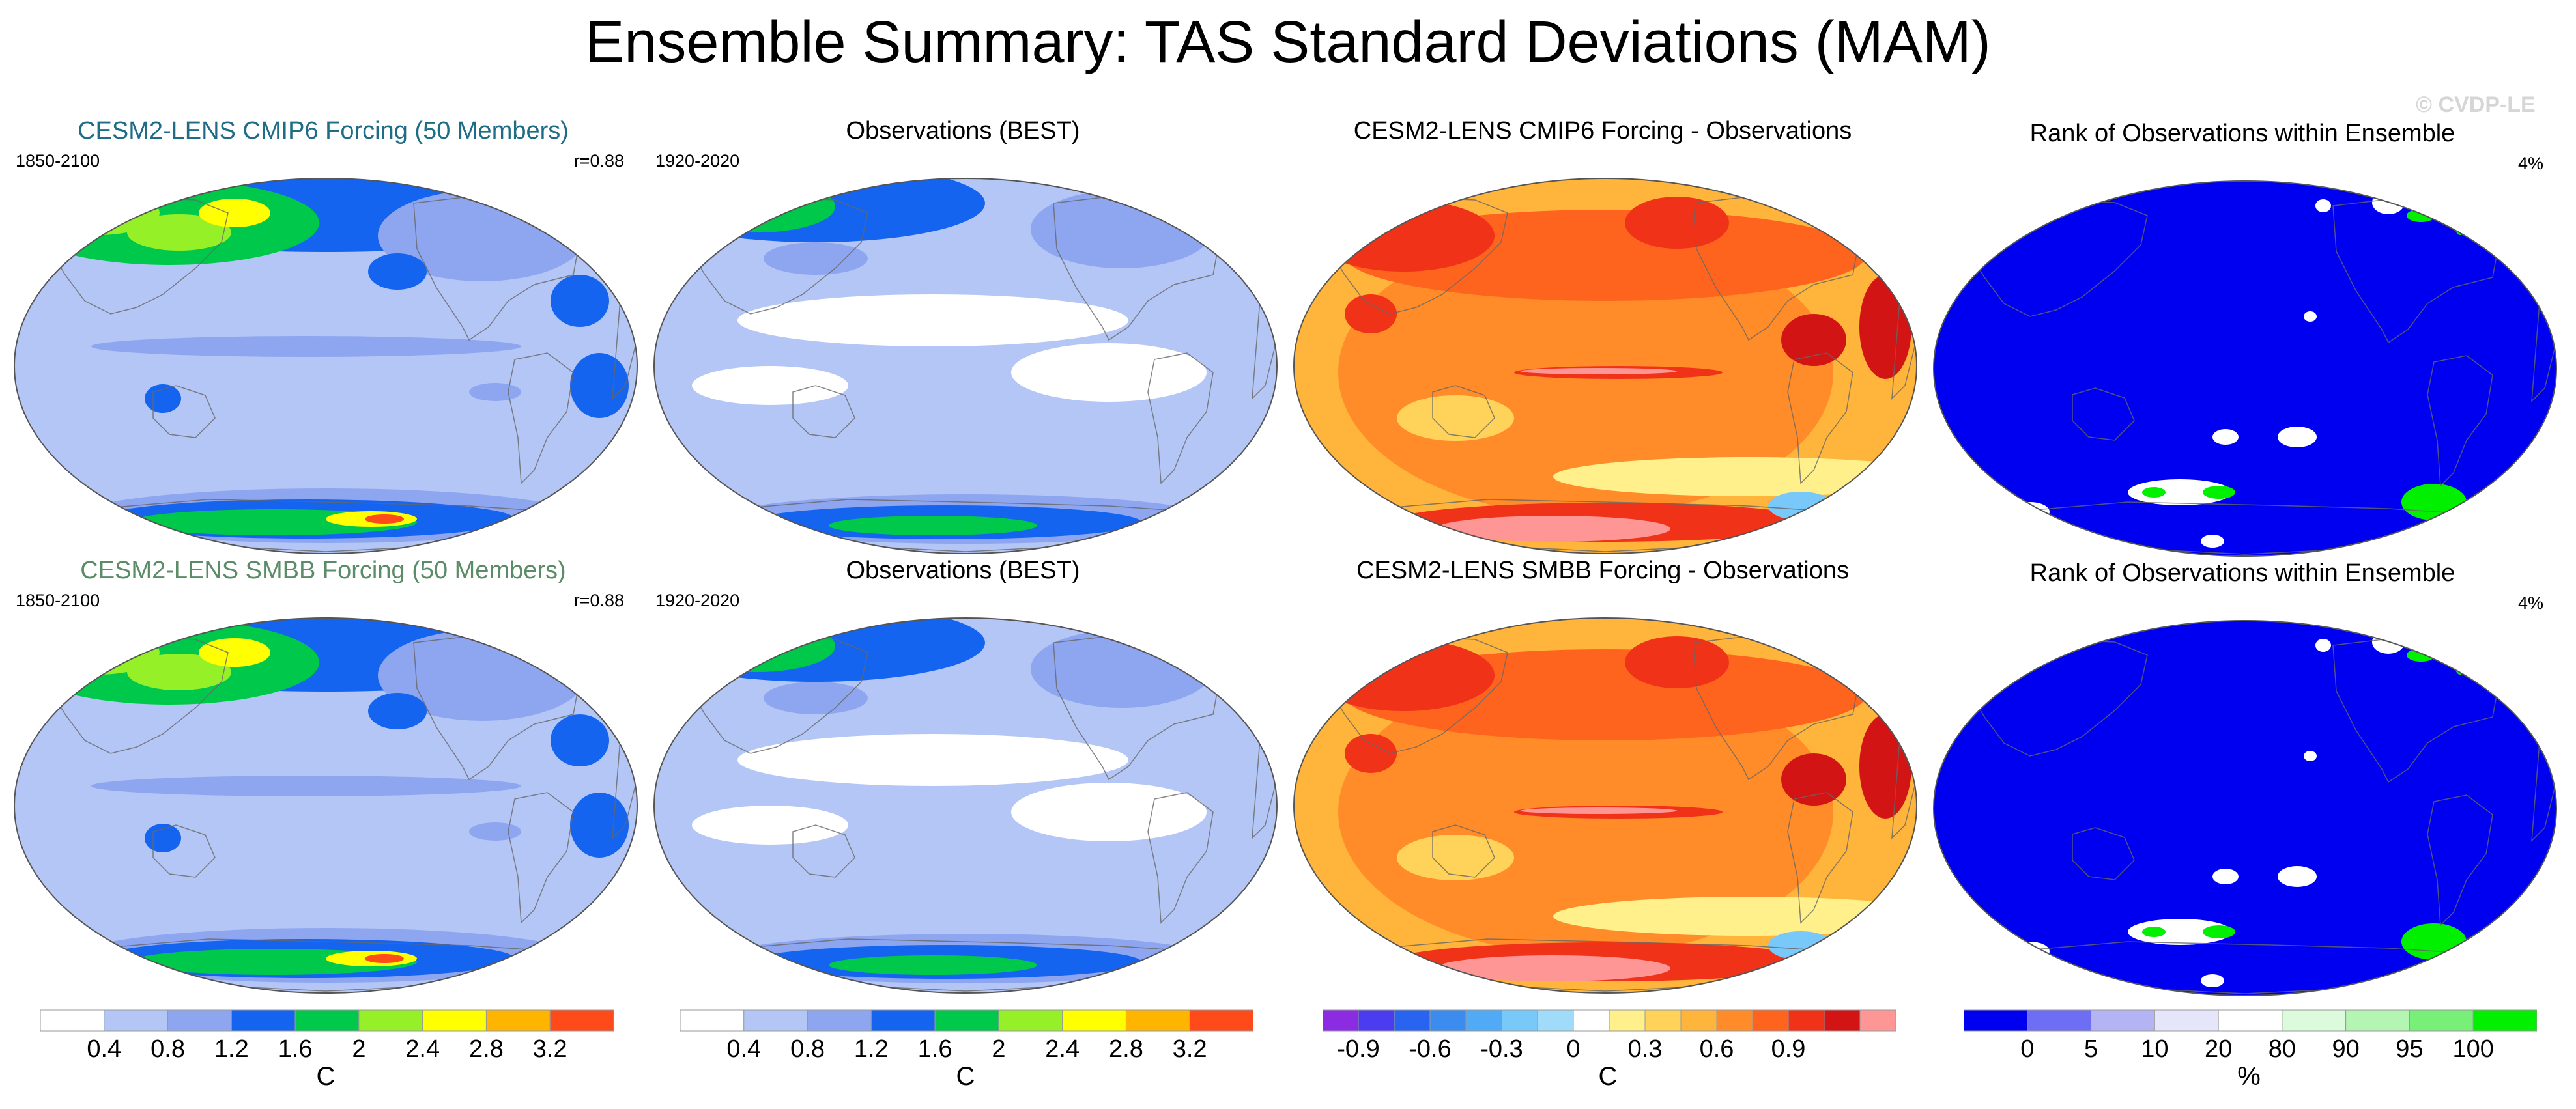 The height and width of the screenshot is (1109, 2576). Describe the element at coordinates (933, 965) in the screenshot. I see `contour-antarctic-high` at that location.